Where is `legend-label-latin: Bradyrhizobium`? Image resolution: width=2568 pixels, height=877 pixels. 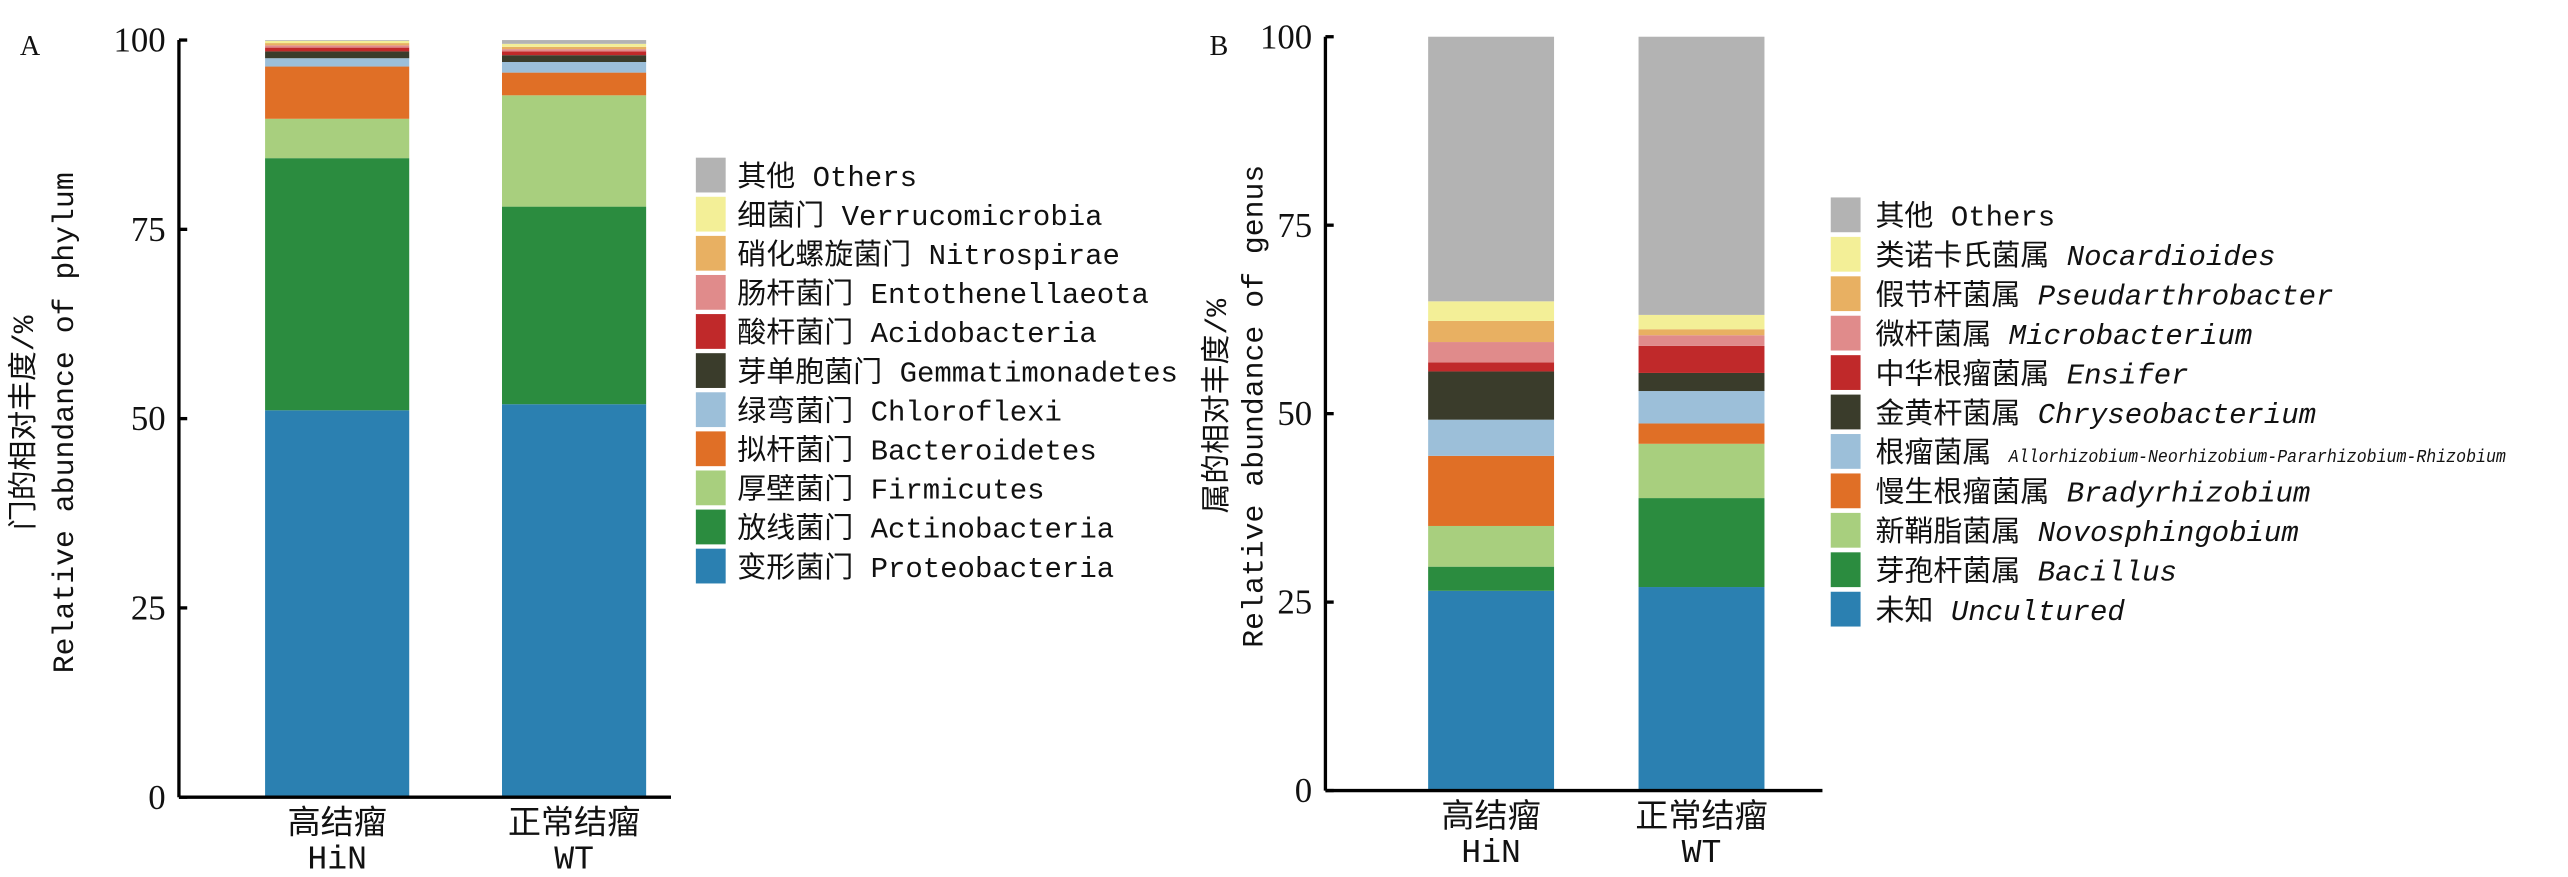
legend-label-latin: Bradyrhizobium is located at coordinates (2189, 494).